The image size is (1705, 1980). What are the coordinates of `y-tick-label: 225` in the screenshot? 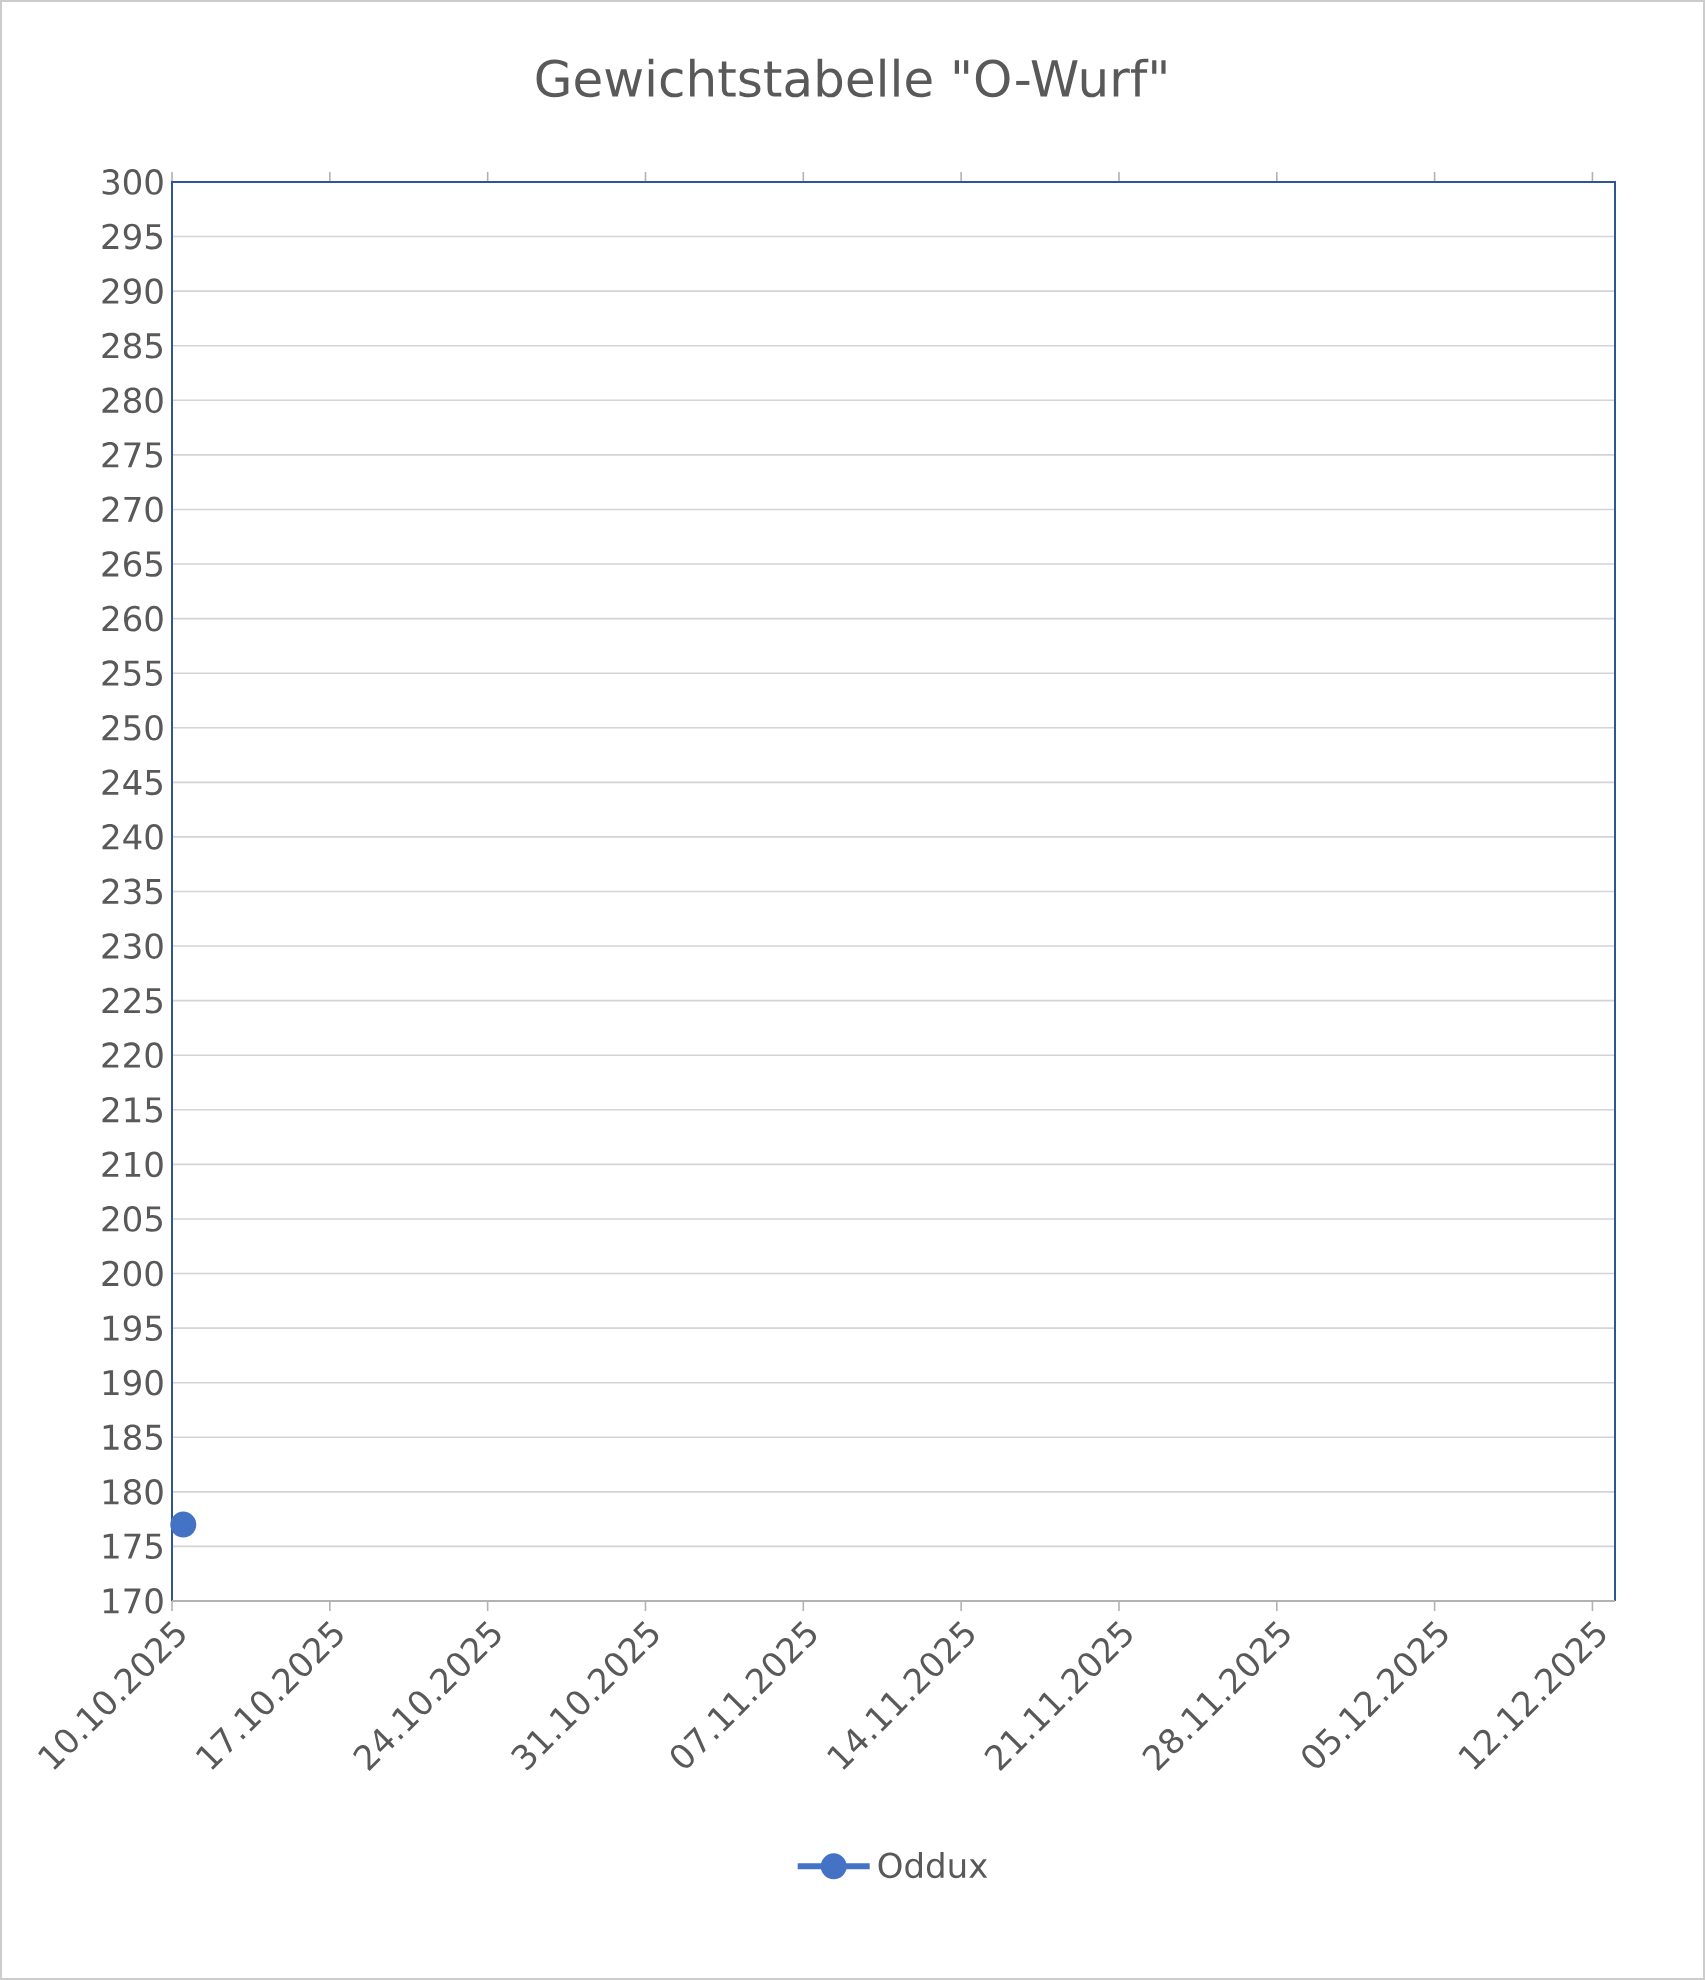 It's located at (132, 1000).